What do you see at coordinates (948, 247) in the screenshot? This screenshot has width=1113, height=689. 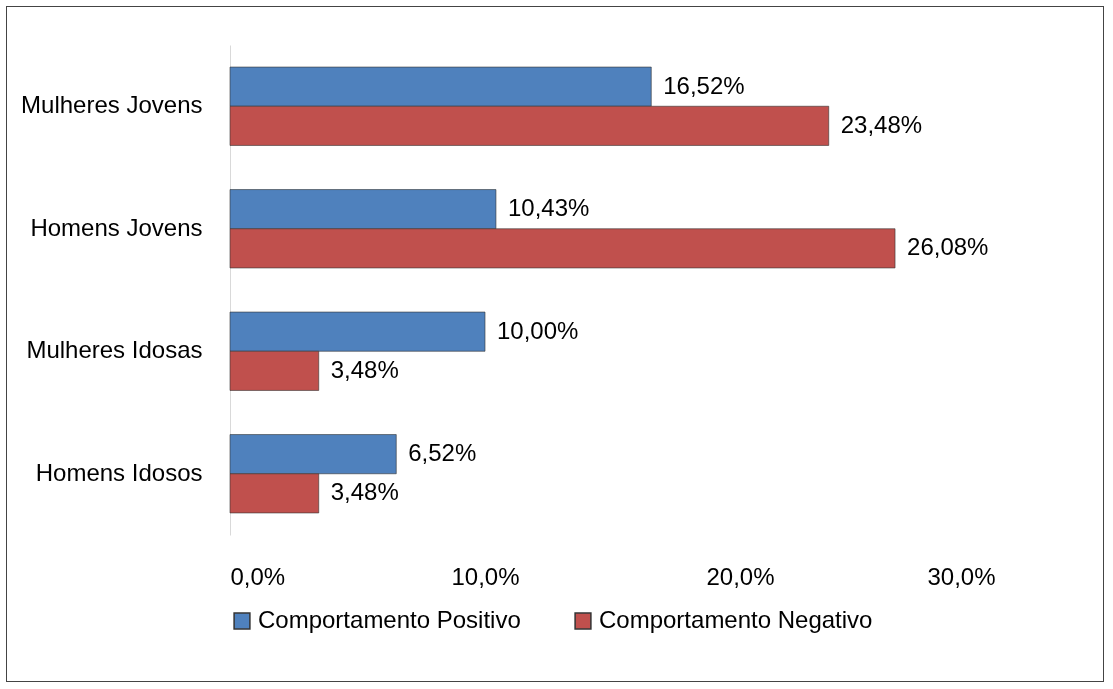 I see `data-label: 26,08%` at bounding box center [948, 247].